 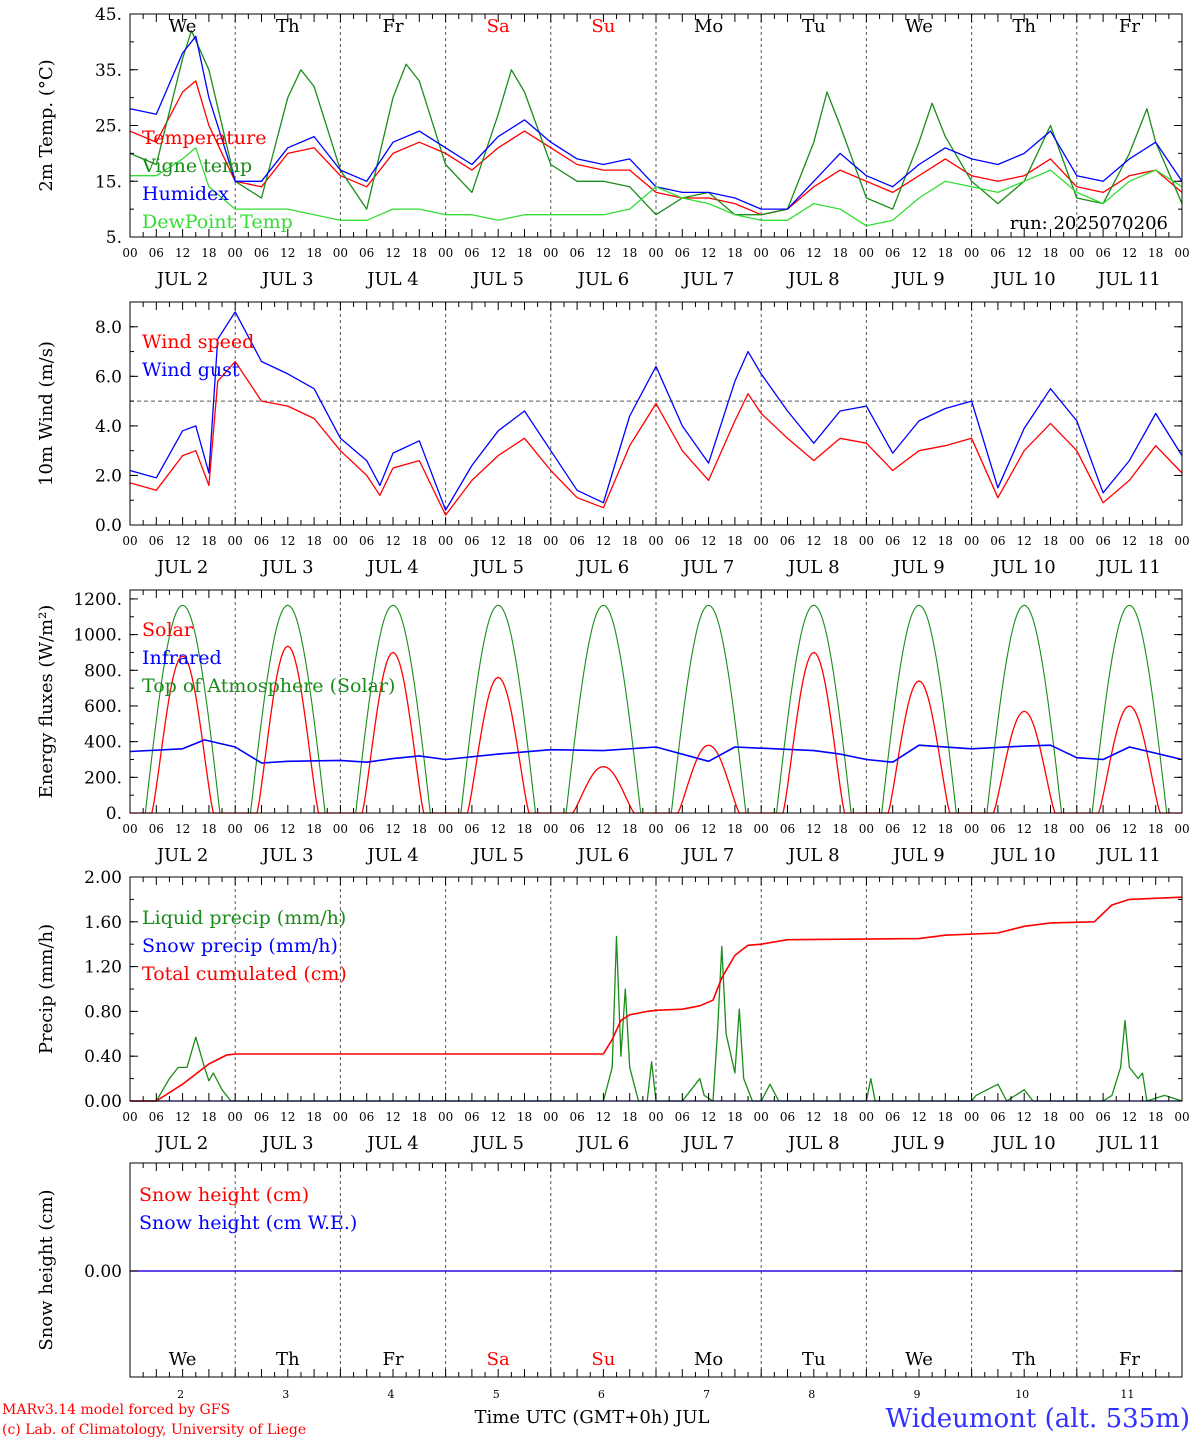 What do you see at coordinates (918, 855) in the screenshot?
I see `energy-date-label: JUL 9` at bounding box center [918, 855].